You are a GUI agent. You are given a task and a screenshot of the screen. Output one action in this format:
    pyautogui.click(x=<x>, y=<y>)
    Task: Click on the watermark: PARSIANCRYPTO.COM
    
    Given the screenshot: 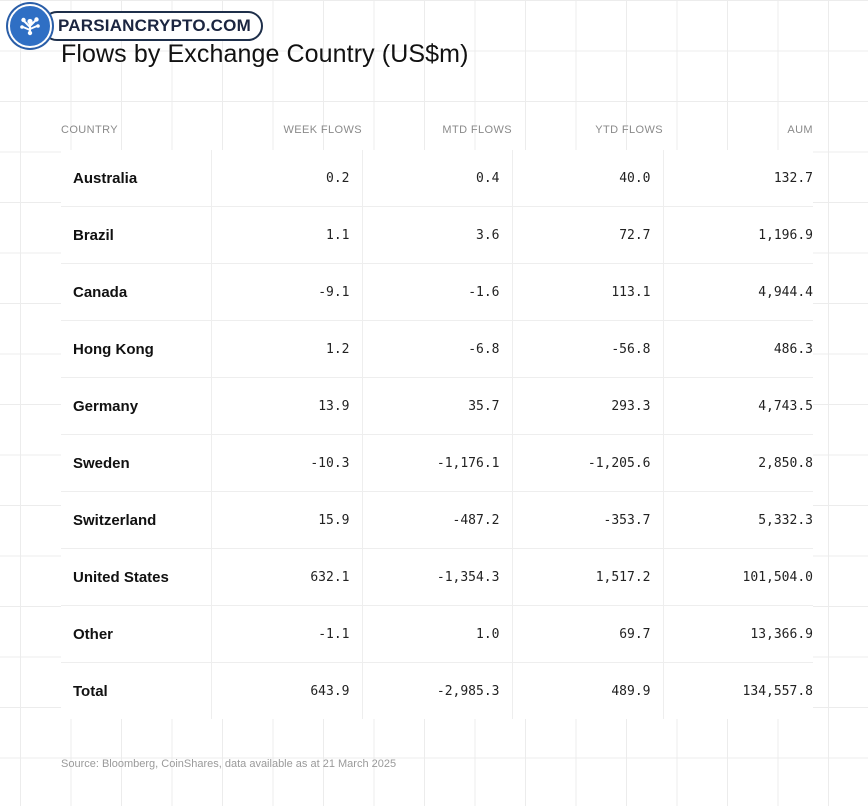 What is the action you would take?
    pyautogui.click(x=135, y=26)
    